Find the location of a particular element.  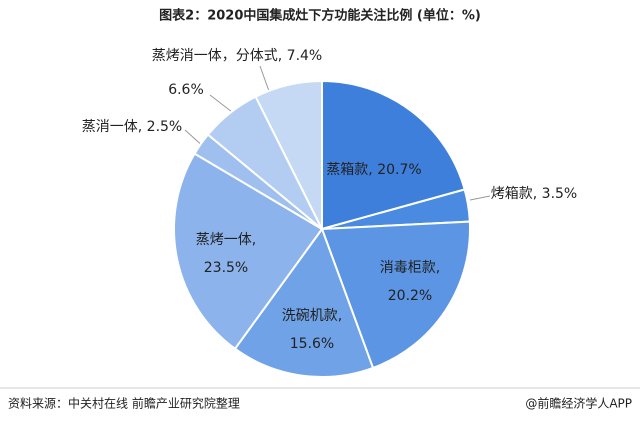

data-label: 20.2% is located at coordinates (410, 296).